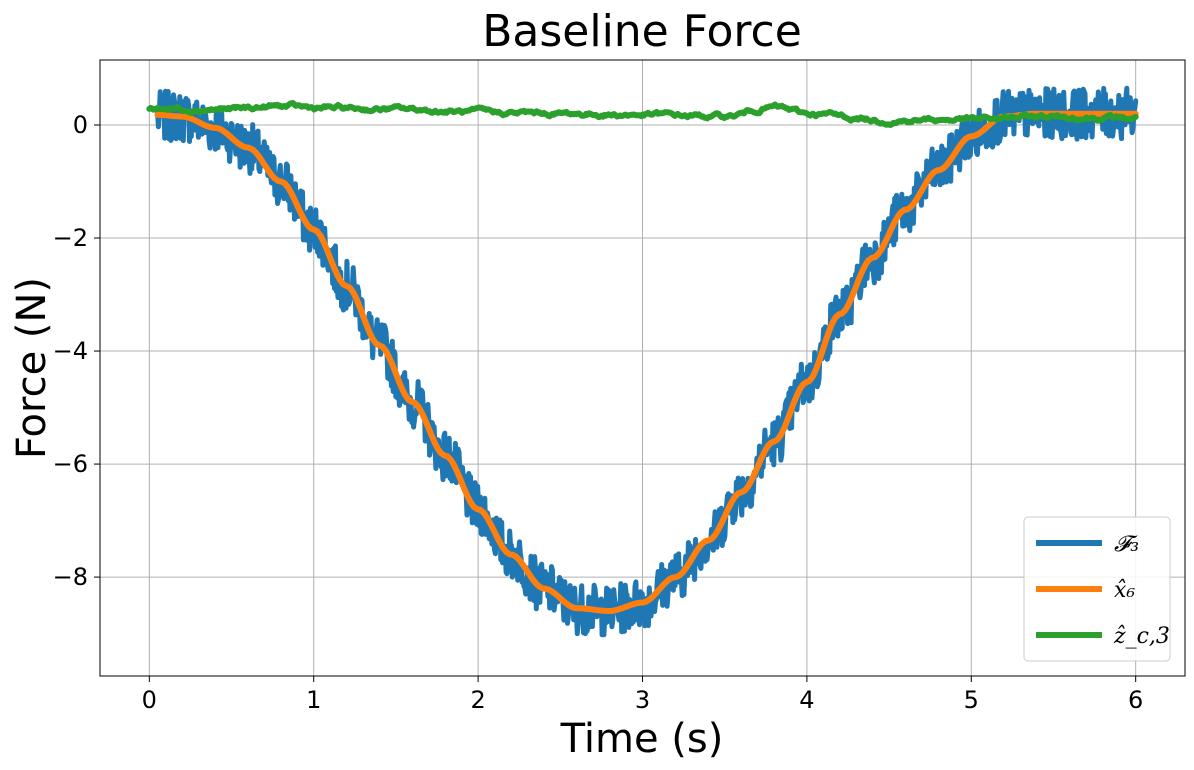 This screenshot has height=770, width=1194. I want to click on y-tick-label: −4, so click(70, 351).